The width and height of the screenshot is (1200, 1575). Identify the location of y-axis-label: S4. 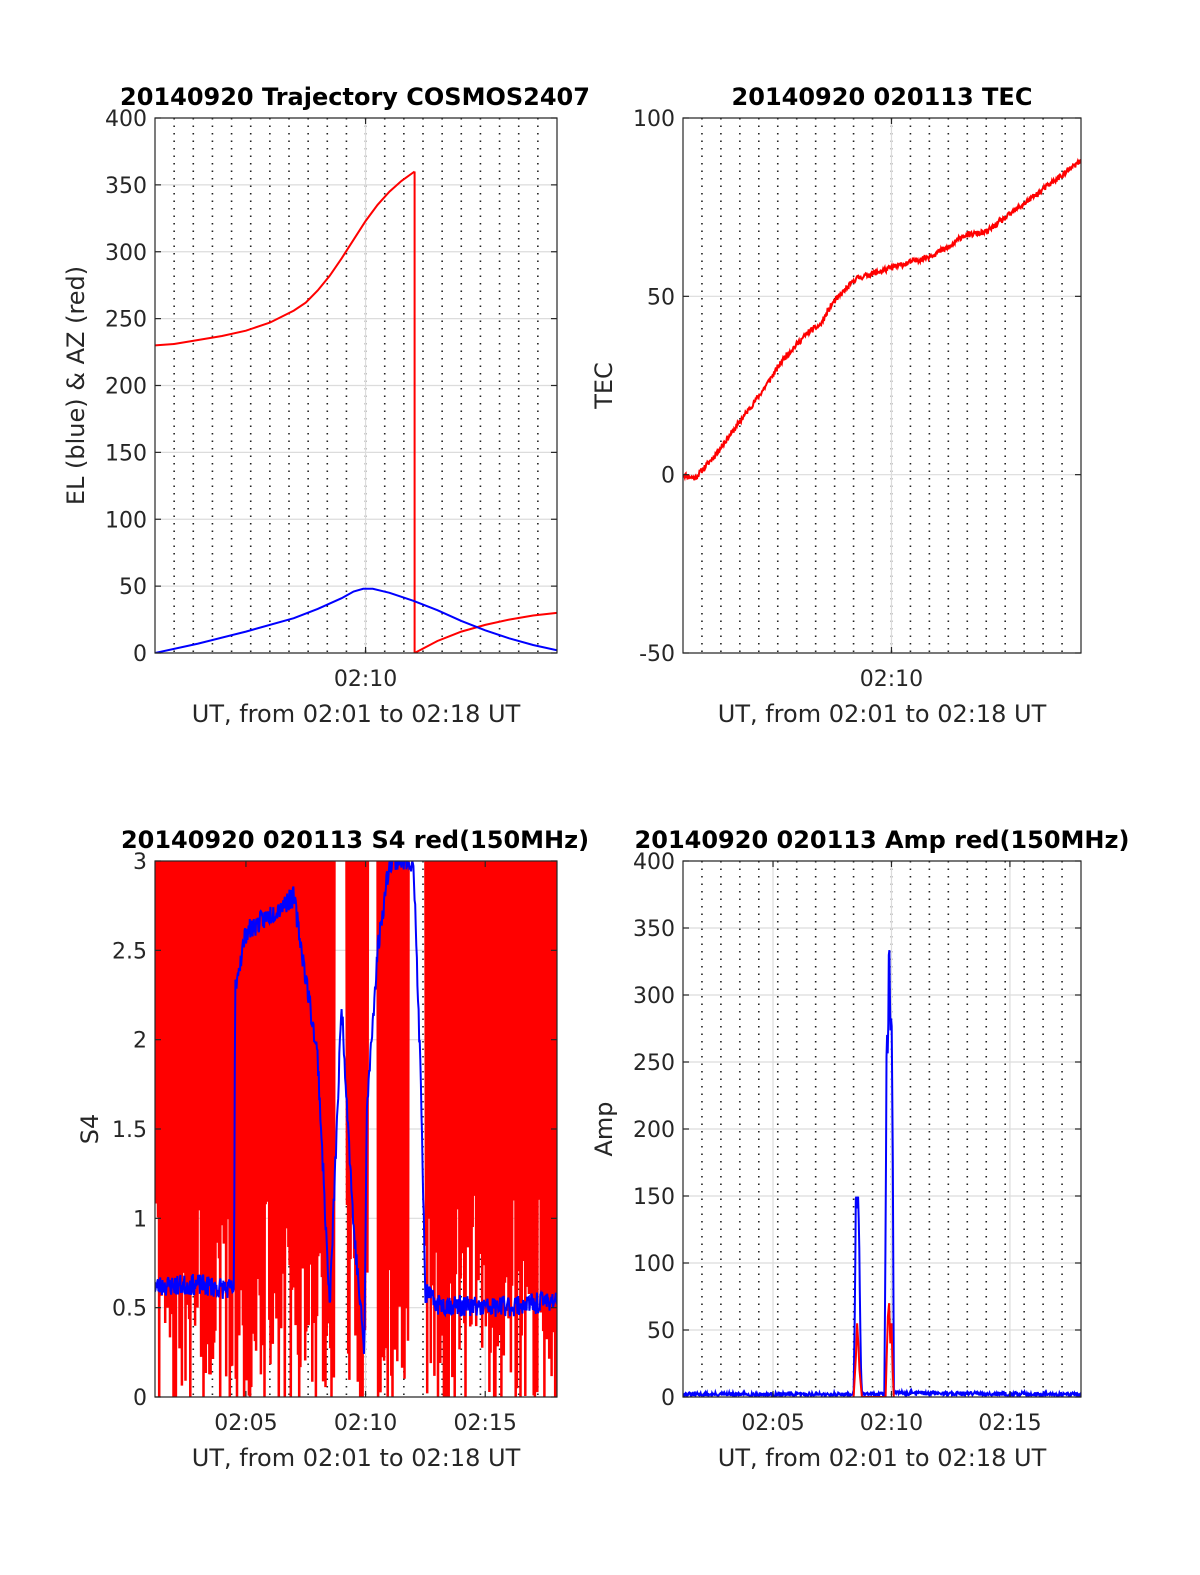
(90, 1129).